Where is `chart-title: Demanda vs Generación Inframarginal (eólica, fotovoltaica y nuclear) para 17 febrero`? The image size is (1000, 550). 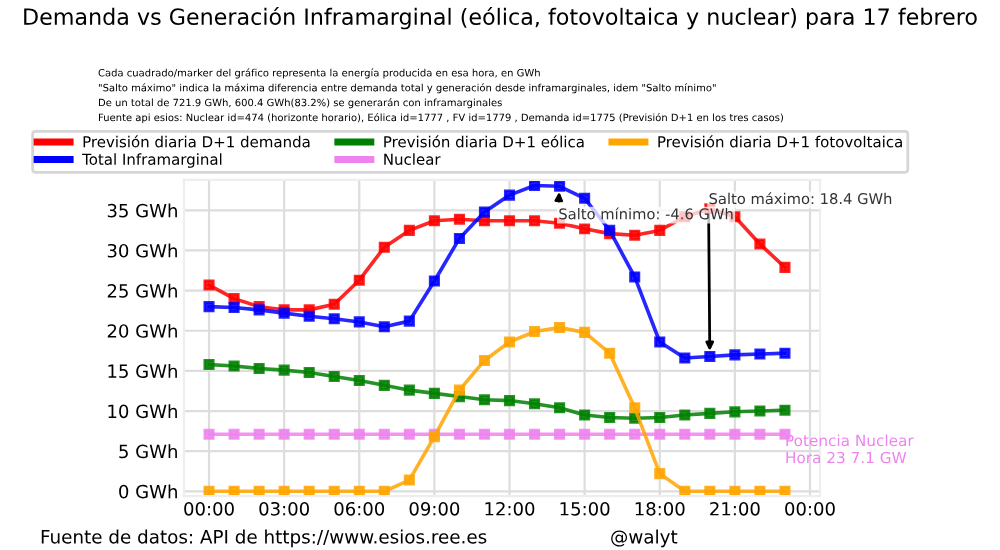
chart-title: Demanda vs Generación Inframarginal (eólica, fotovoltaica y nuclear) para 17 febrero is located at coordinates (500, 18).